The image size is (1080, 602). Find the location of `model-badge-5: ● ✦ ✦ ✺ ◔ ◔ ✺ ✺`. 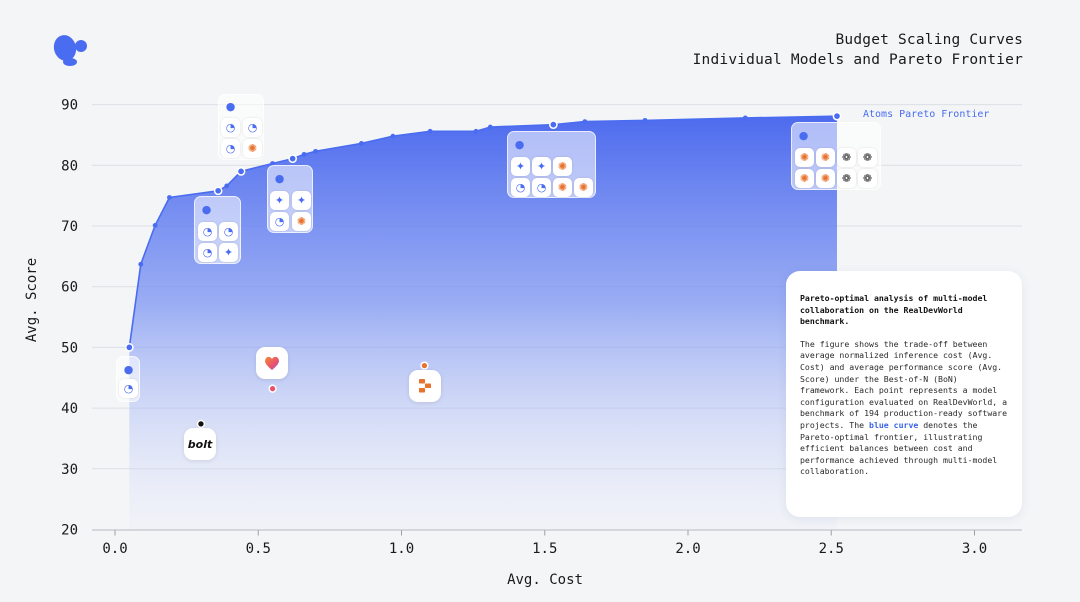

model-badge-5: ● ✦ ✦ ✺ ◔ ◔ ✺ ✺ is located at coordinates (551, 164).